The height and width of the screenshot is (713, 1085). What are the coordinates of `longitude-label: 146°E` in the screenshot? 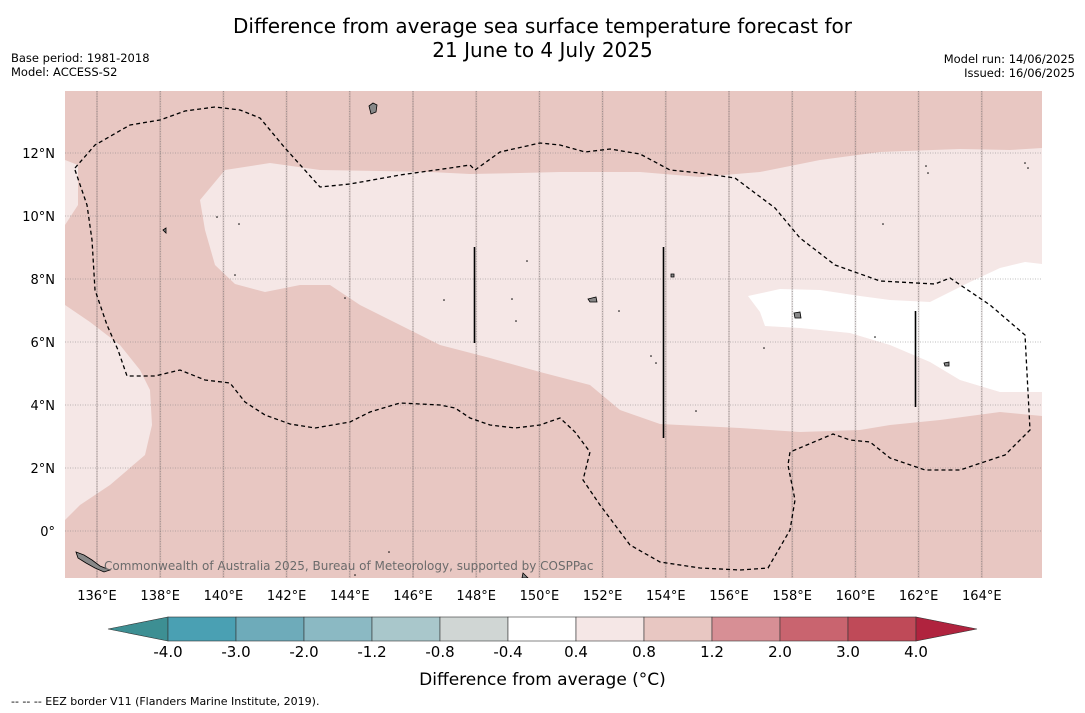 It's located at (413, 596).